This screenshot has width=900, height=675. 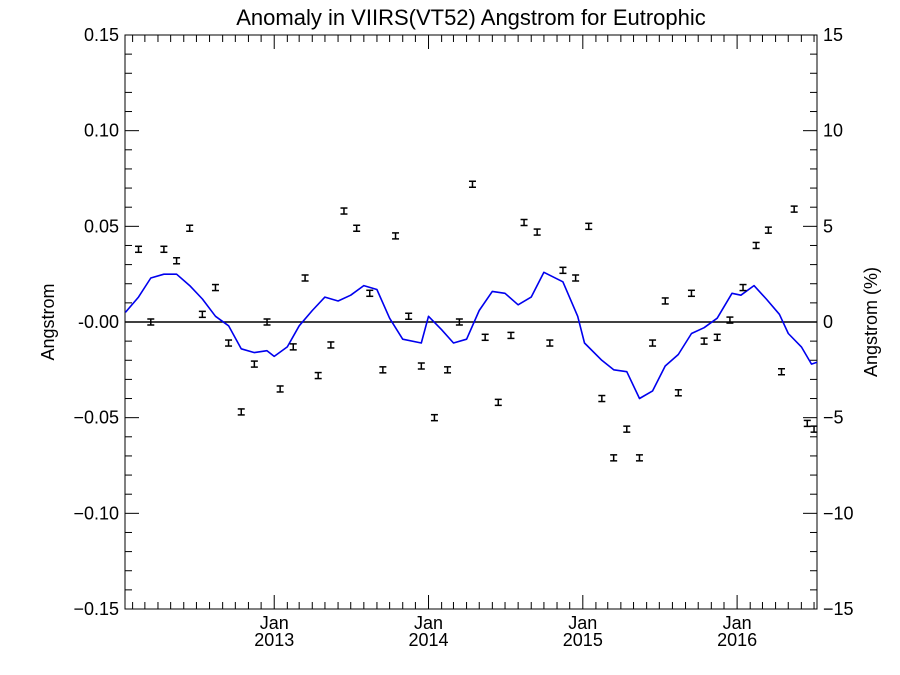 I want to click on y-right-tick-label: −5, so click(x=833, y=418).